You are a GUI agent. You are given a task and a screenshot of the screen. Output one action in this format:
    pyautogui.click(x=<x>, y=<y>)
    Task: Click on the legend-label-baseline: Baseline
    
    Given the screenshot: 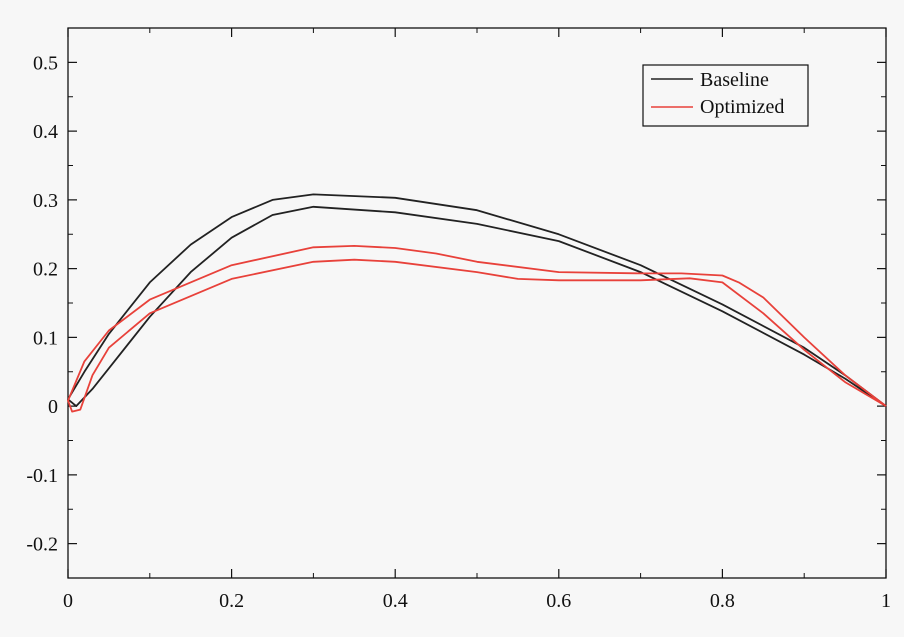 What is the action you would take?
    pyautogui.click(x=734, y=80)
    